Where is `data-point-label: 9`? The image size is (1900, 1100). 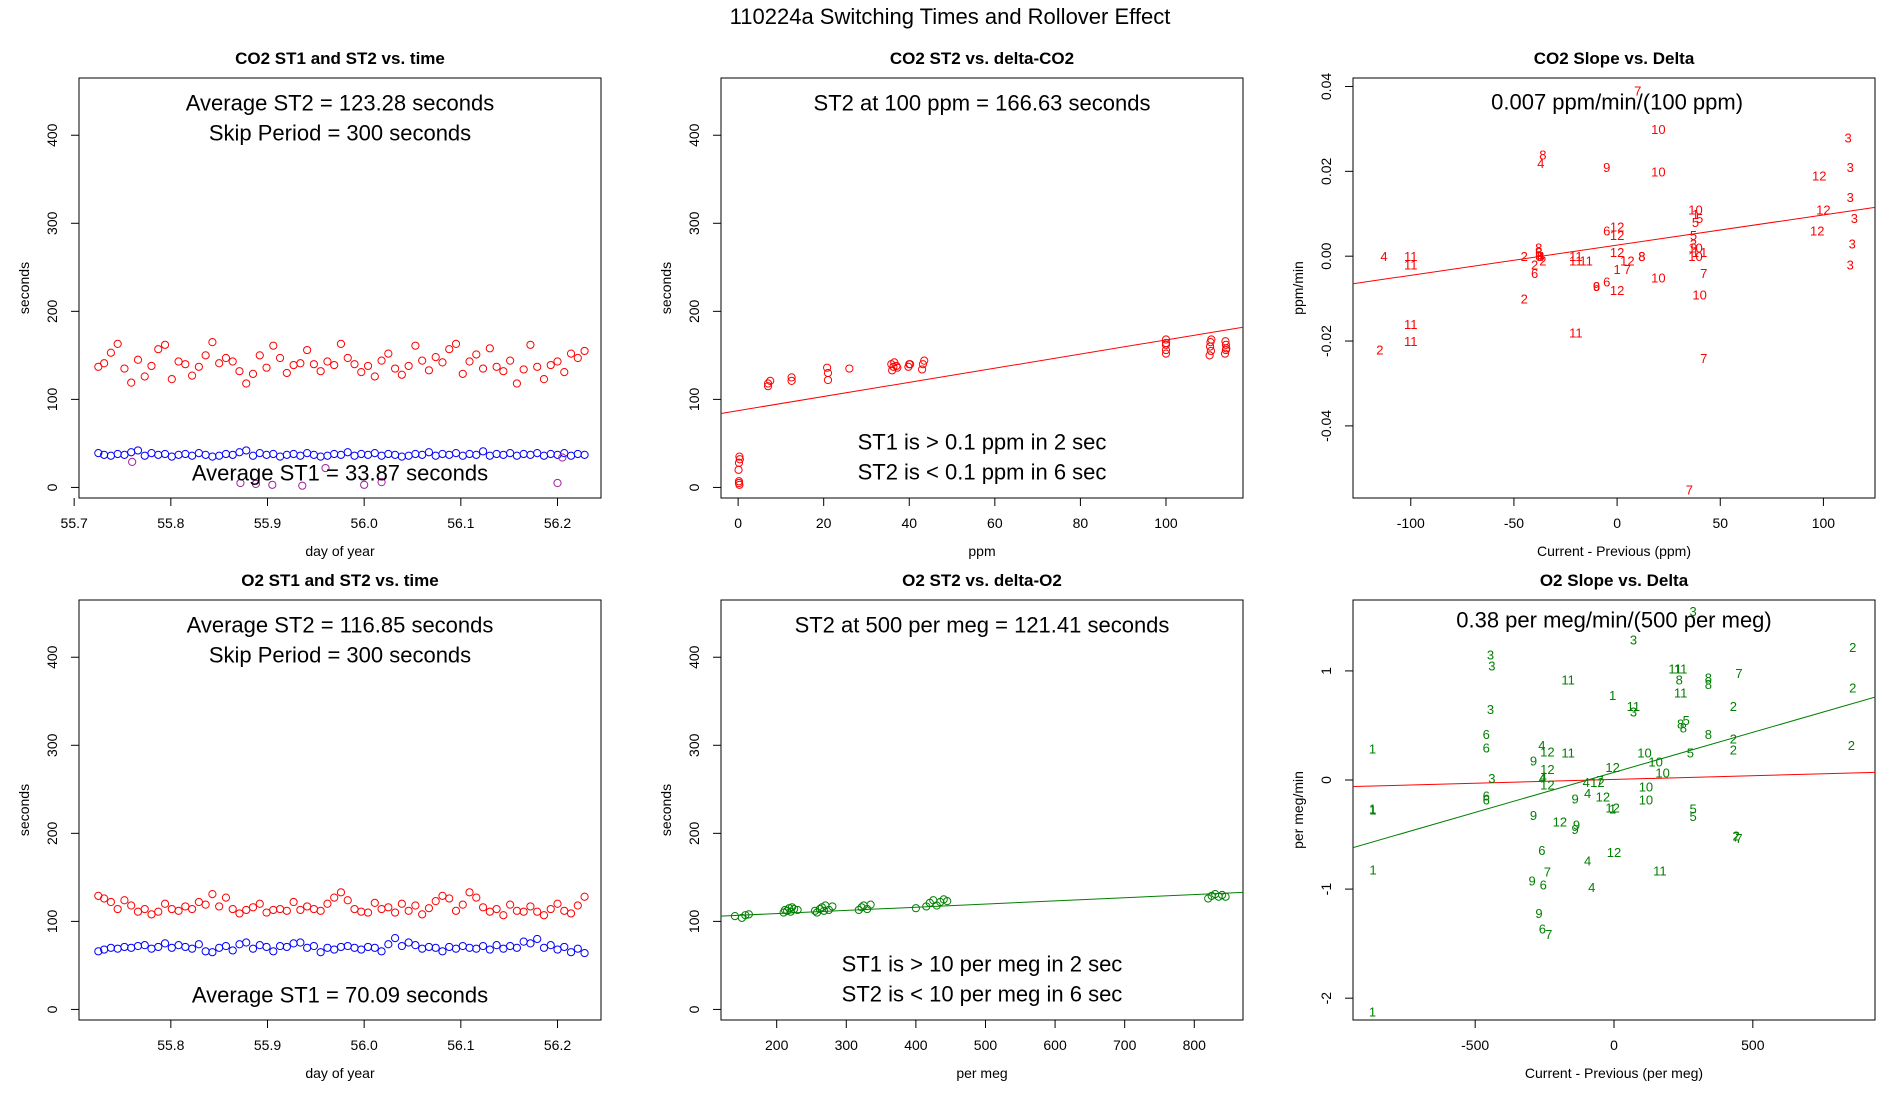
data-point-label: 9 is located at coordinates (1531, 880).